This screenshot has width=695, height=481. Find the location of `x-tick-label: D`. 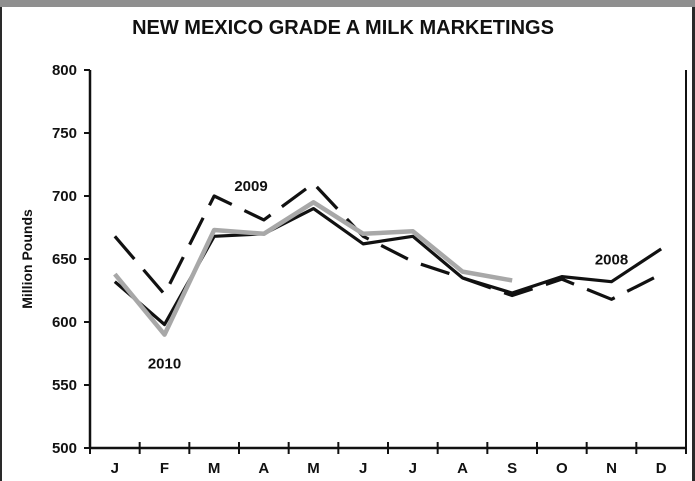

x-tick-label: D is located at coordinates (661, 468).